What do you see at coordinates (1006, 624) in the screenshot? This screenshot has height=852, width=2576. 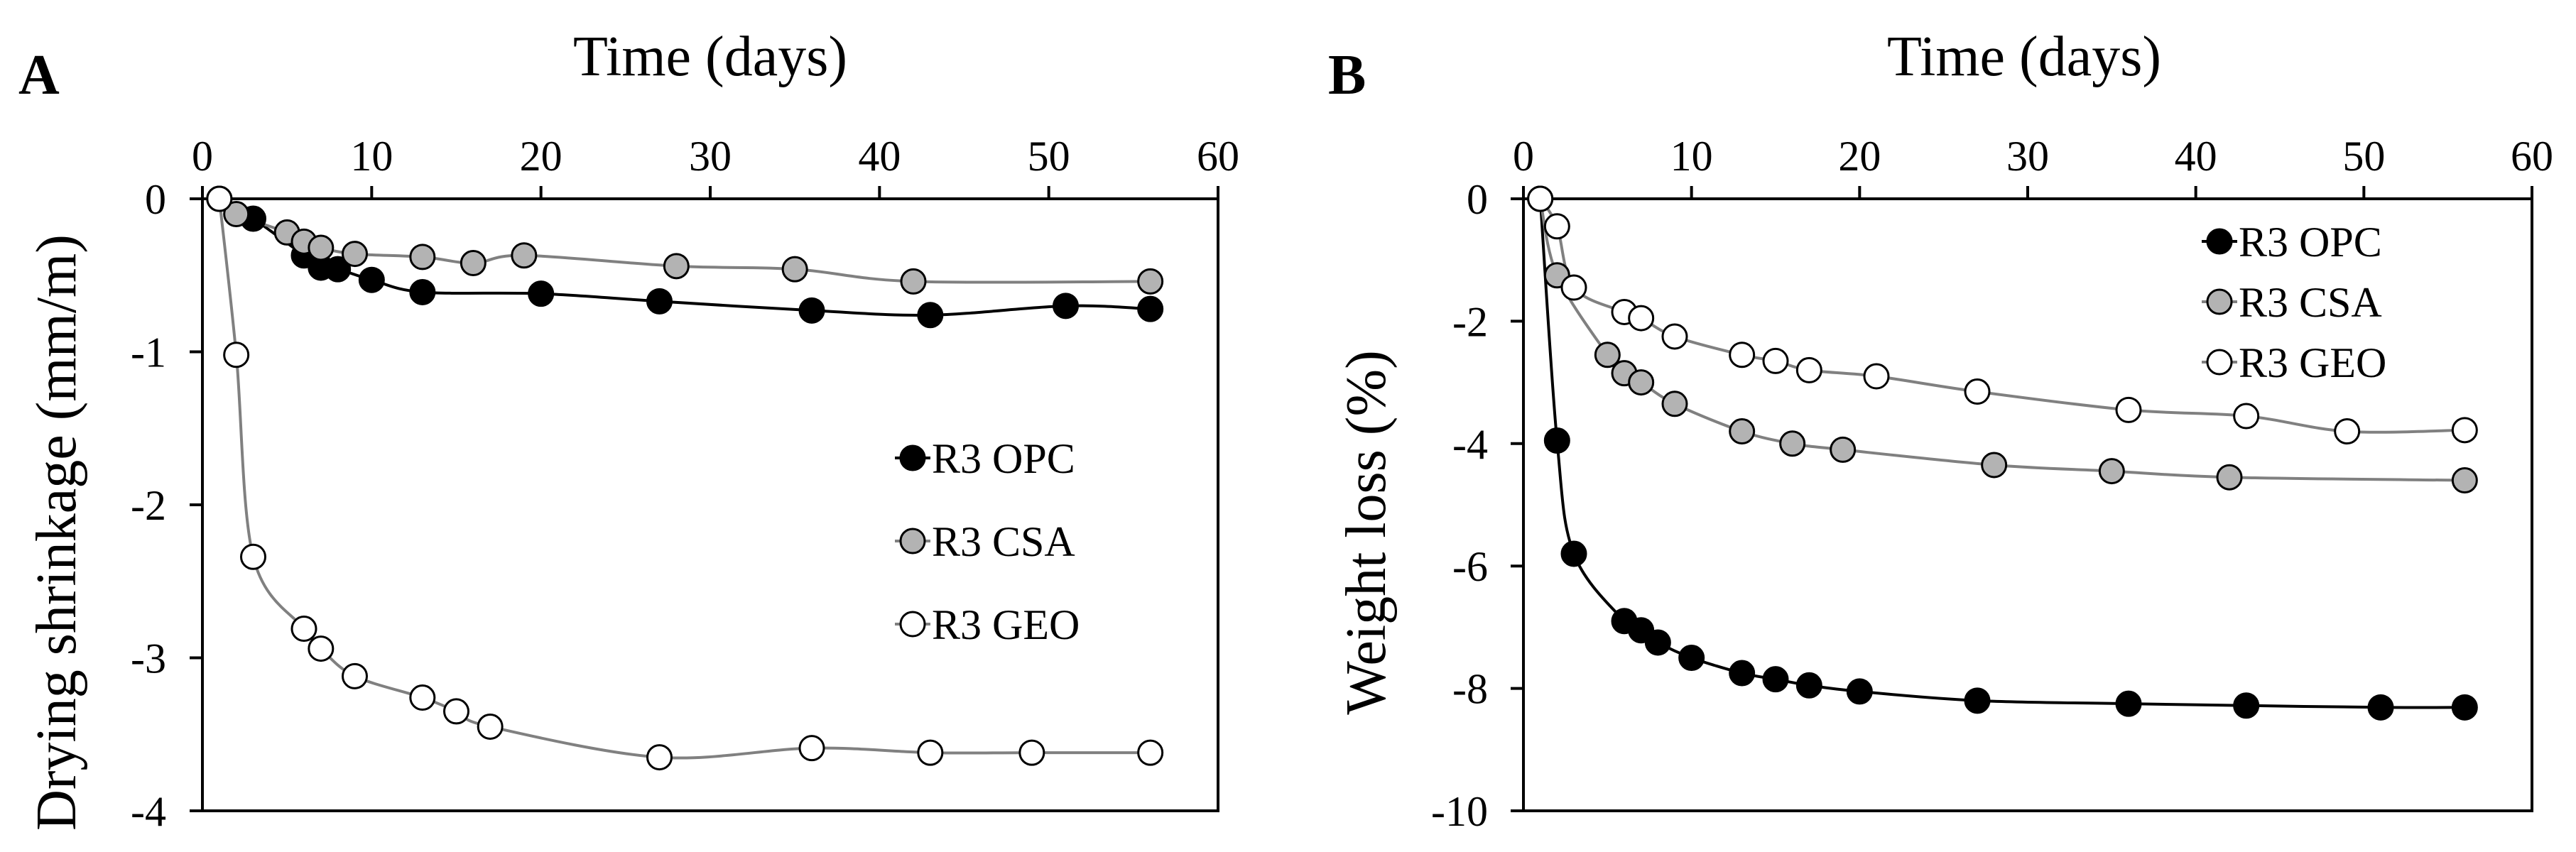 I see `legend-label-a-2: R3 GEO` at bounding box center [1006, 624].